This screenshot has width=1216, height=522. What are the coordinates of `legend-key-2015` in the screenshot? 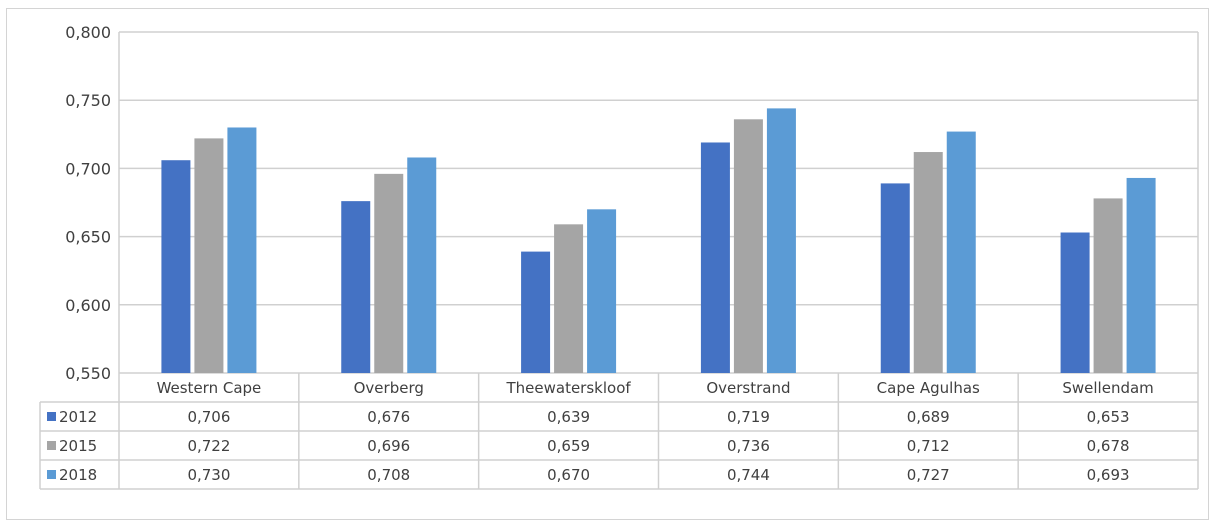 It's located at (51, 445).